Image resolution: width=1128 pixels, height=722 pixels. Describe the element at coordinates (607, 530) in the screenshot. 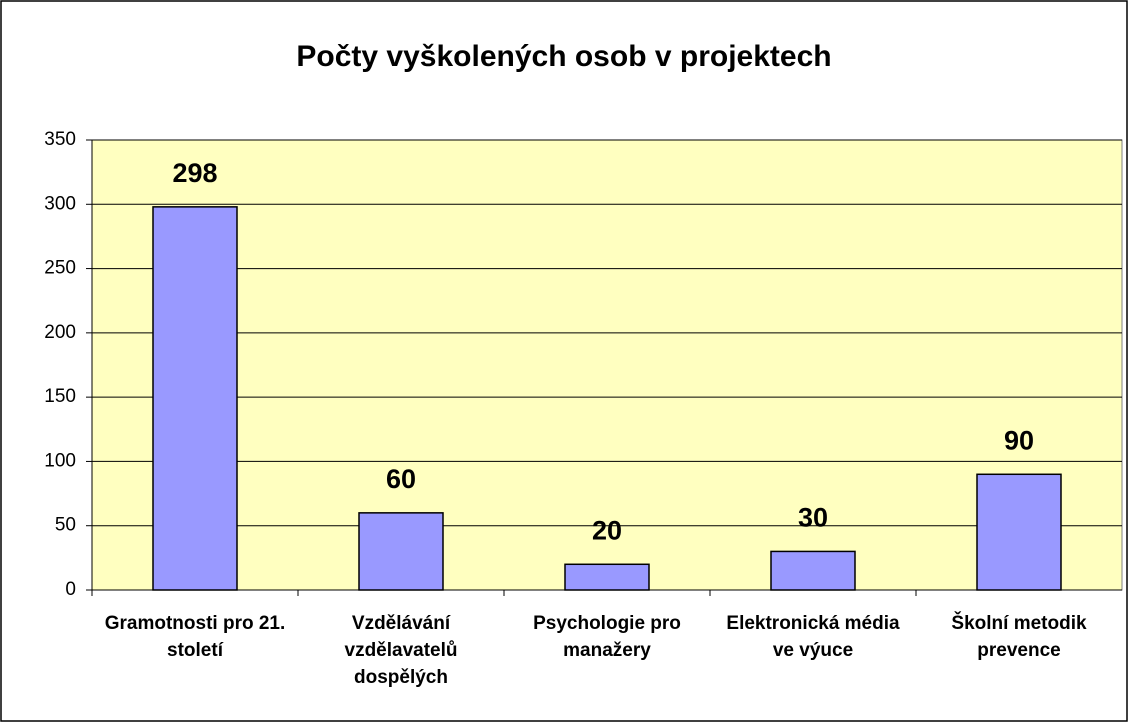

I see `data-label: 20` at that location.